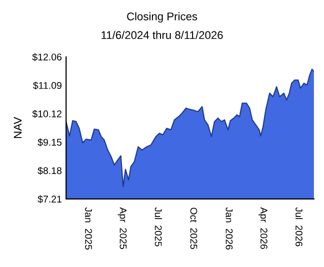  I want to click on y-axis-title: NAV, so click(18, 127).